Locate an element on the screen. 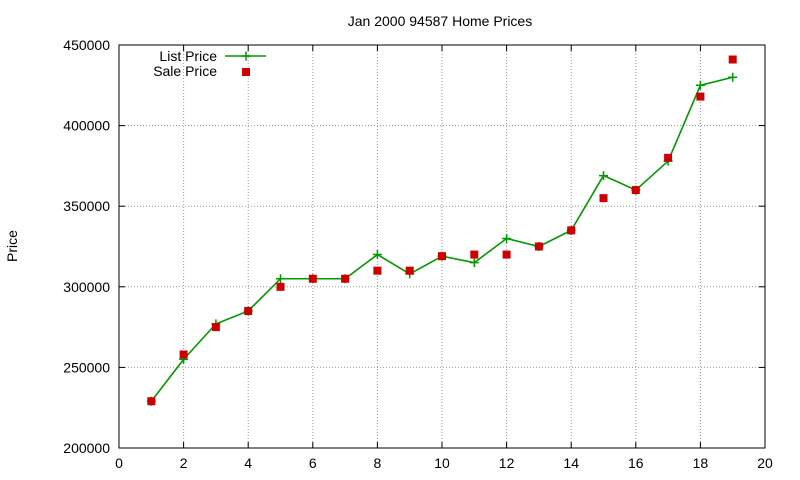 This screenshot has height=480, width=800. chart-title: Jan 2000 94587 Home Prices is located at coordinates (440, 21).